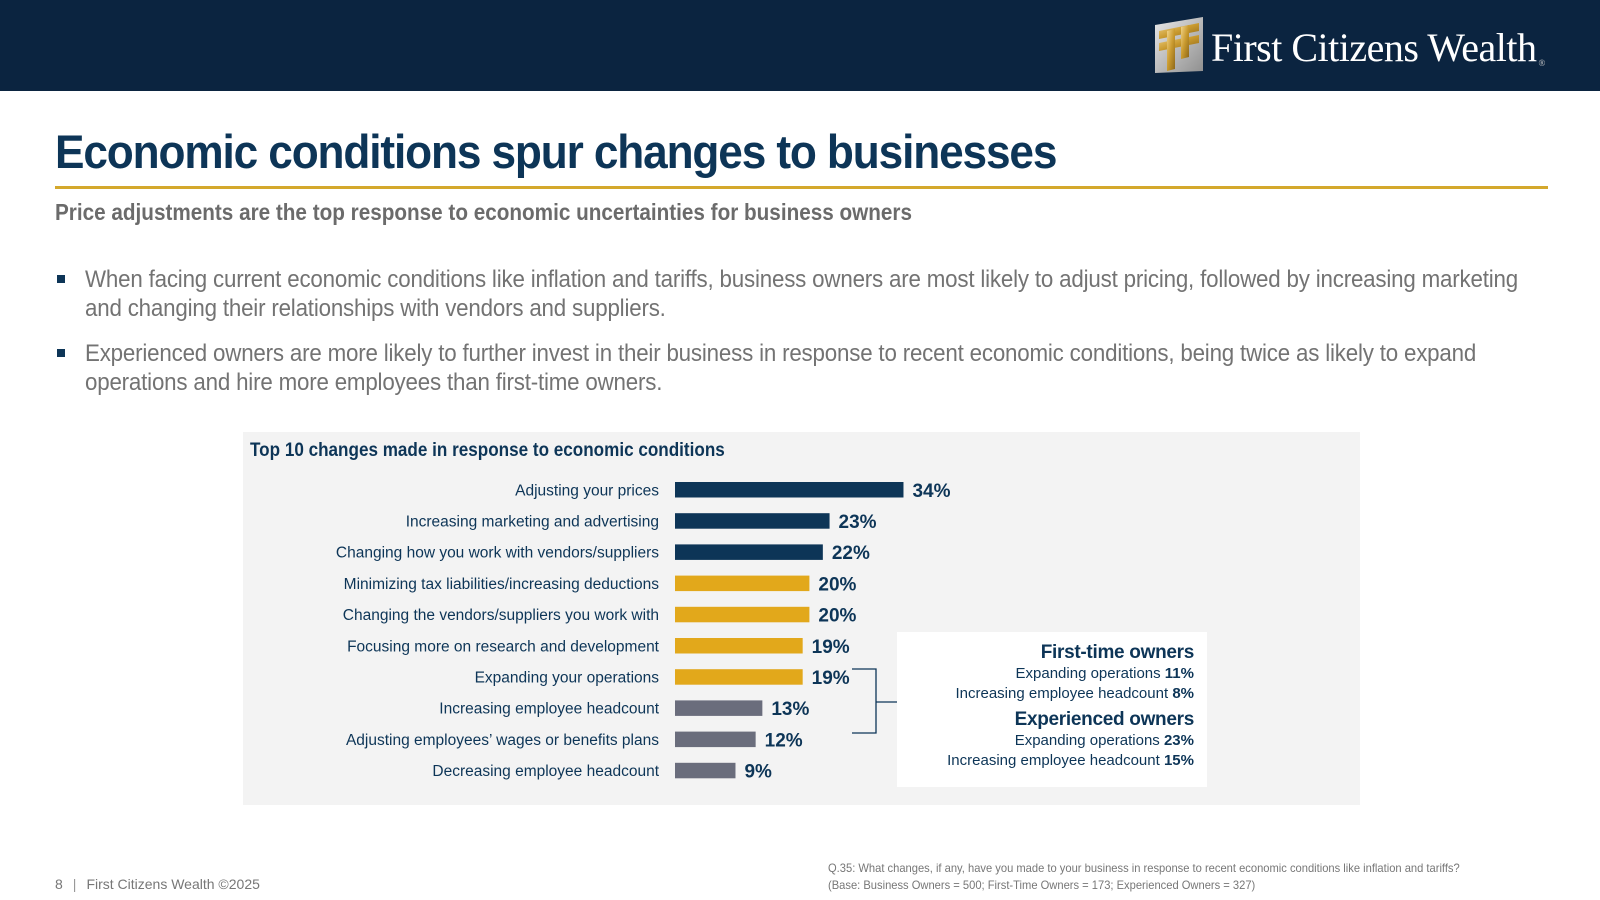  I want to click on footer: 8 | First Citizens Wealth ©2025, so click(157, 884).